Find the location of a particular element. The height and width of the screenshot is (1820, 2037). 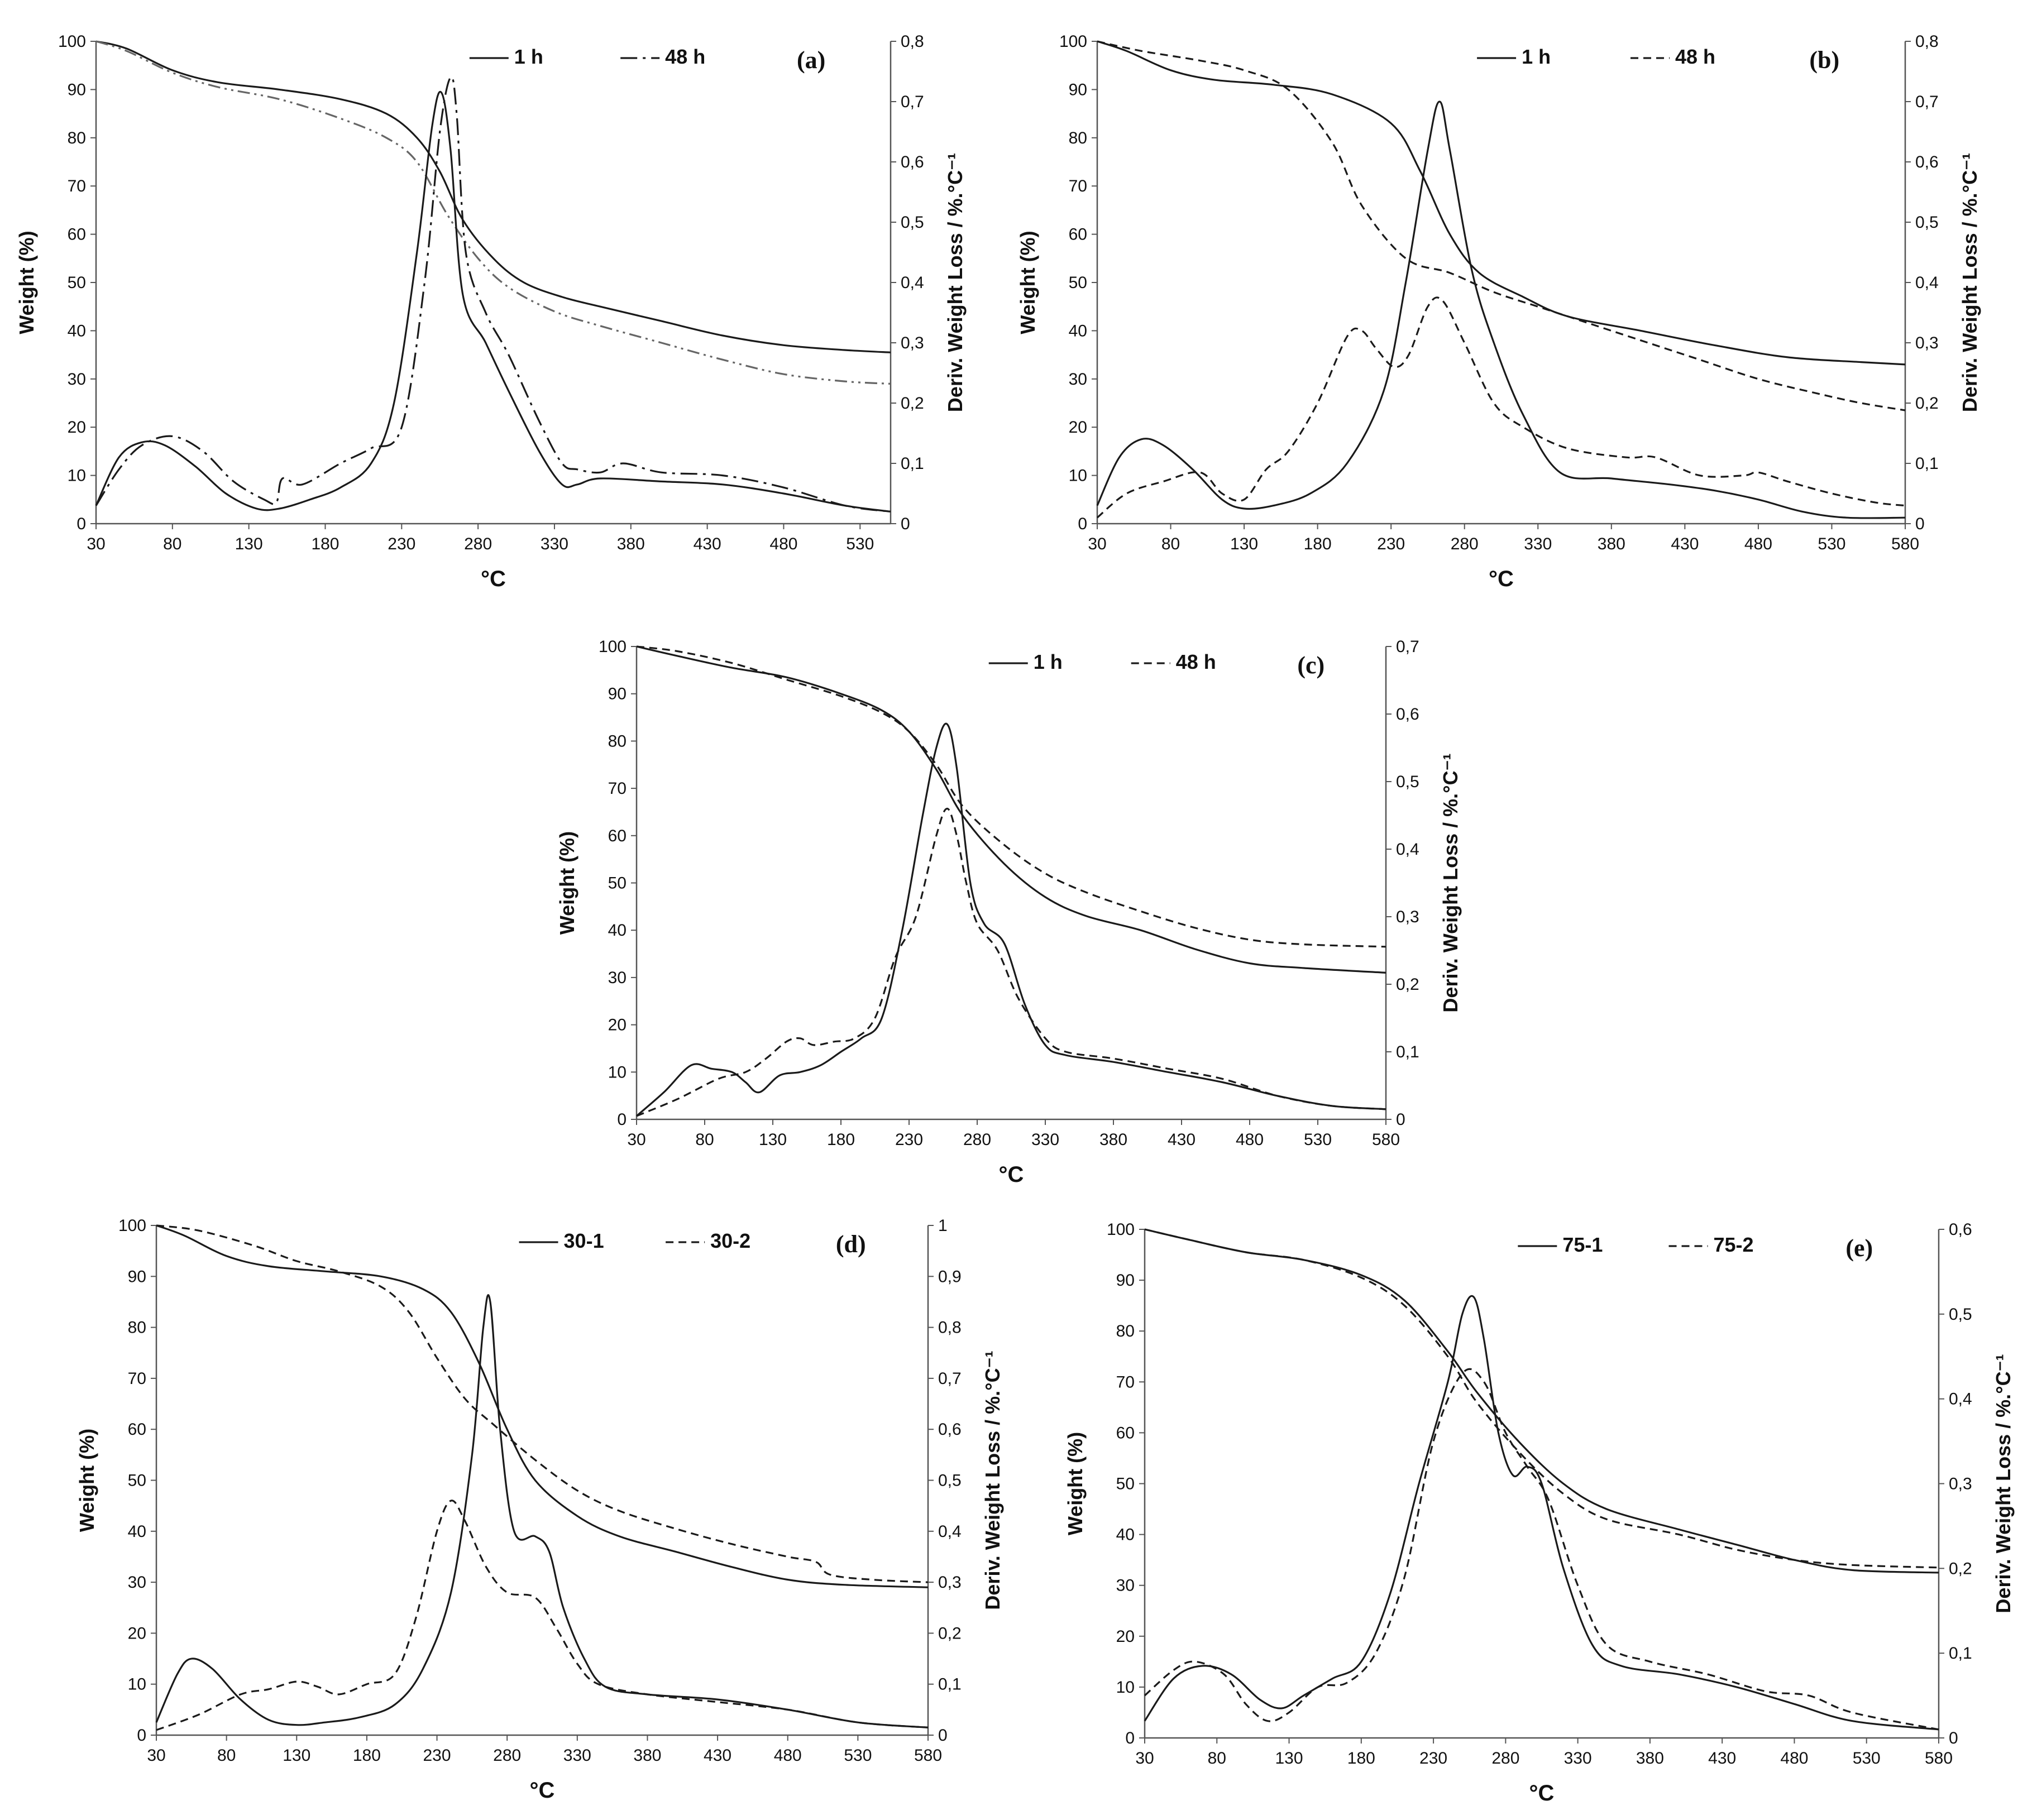

panel-label: (e) is located at coordinates (1859, 1248).